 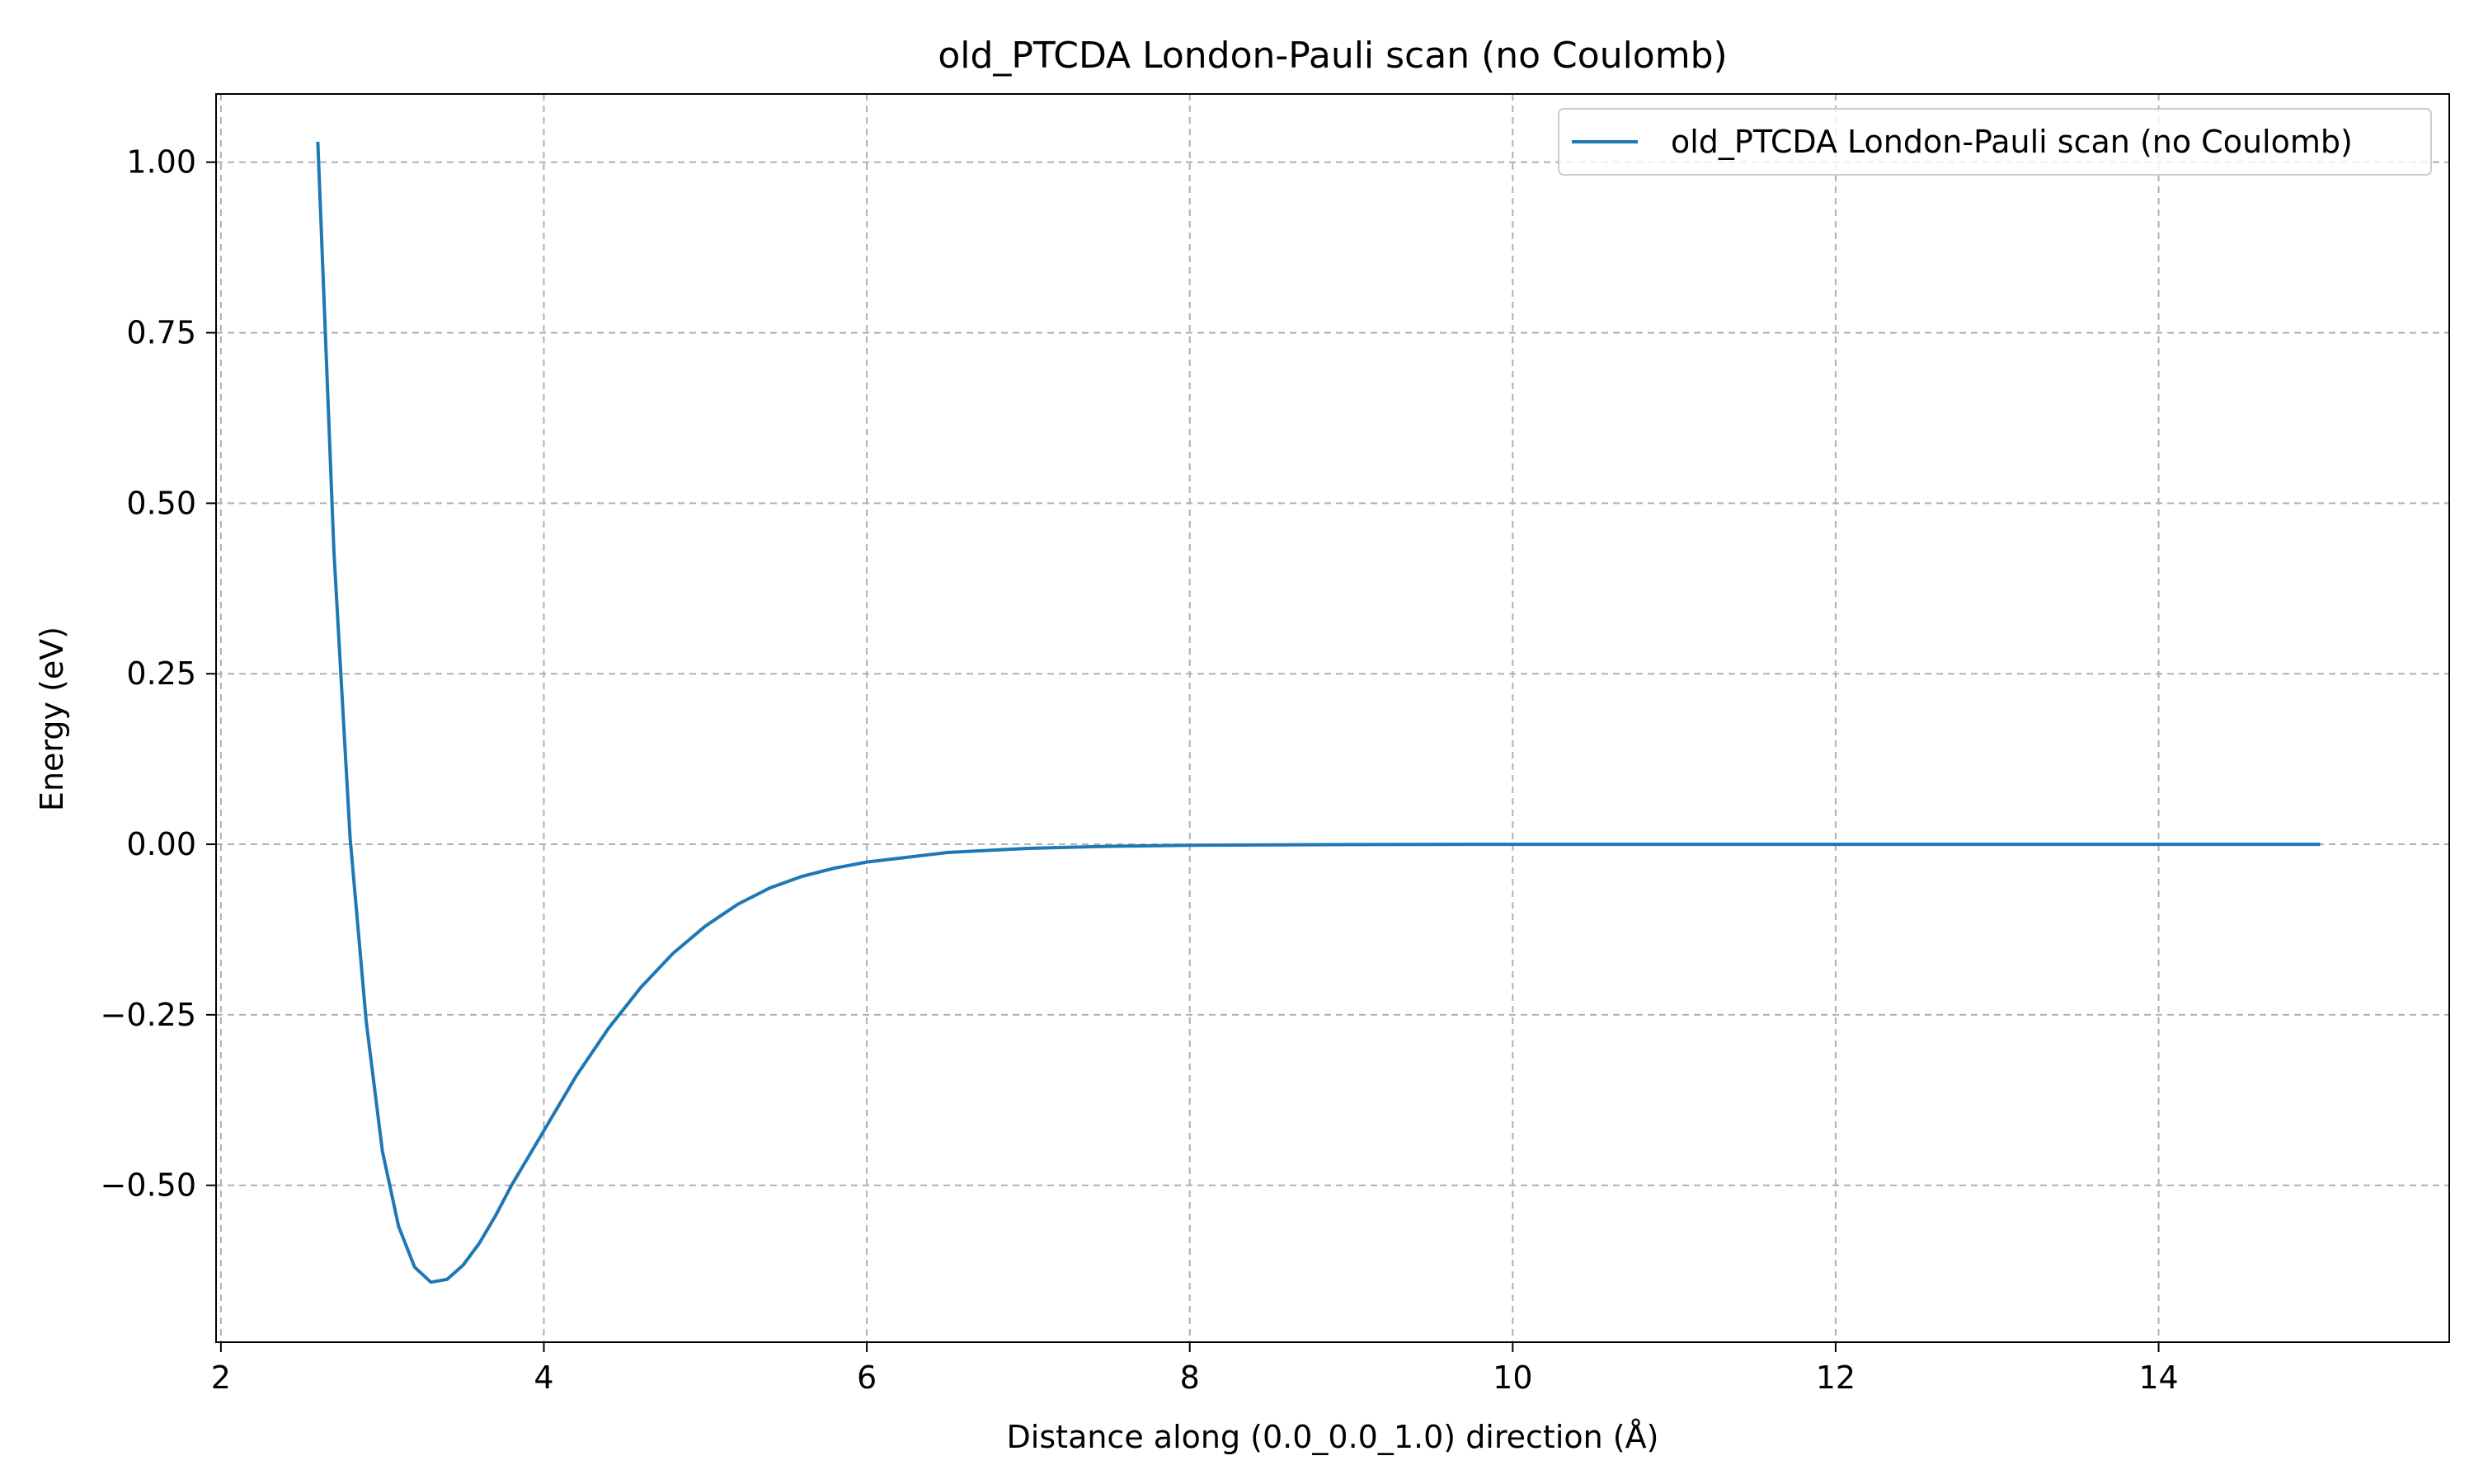 I want to click on x-tick-label: 6, so click(x=867, y=1378).